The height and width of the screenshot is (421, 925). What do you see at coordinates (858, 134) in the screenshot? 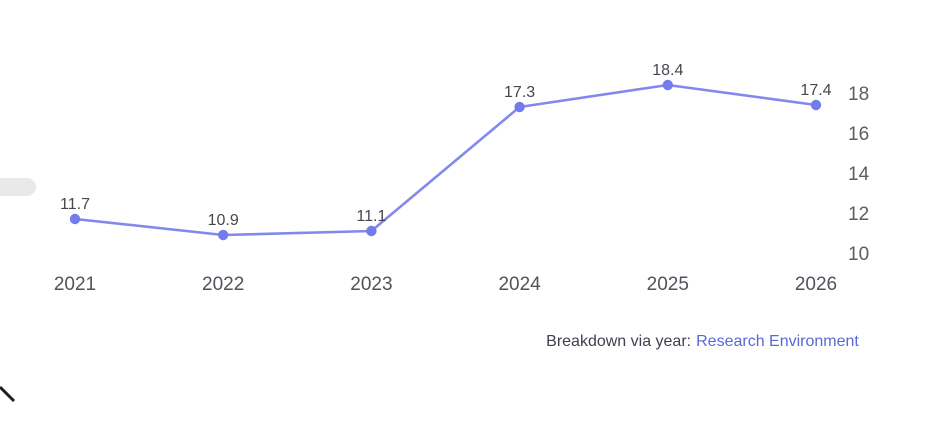
I see `y-axis-label-16: 16` at bounding box center [858, 134].